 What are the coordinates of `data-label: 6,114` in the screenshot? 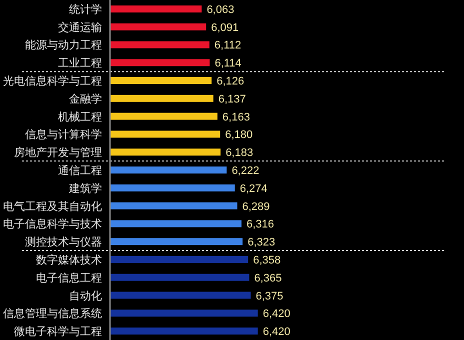 It's located at (228, 64).